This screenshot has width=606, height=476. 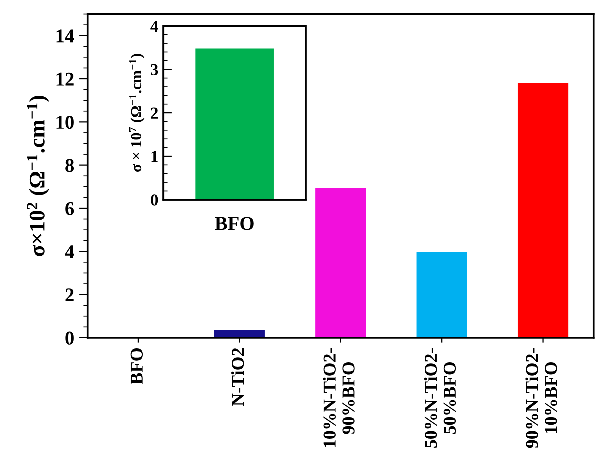 What do you see at coordinates (339, 398) in the screenshot?
I see `x-tick-label: 10%N-TiO2- 90%BFO` at bounding box center [339, 398].